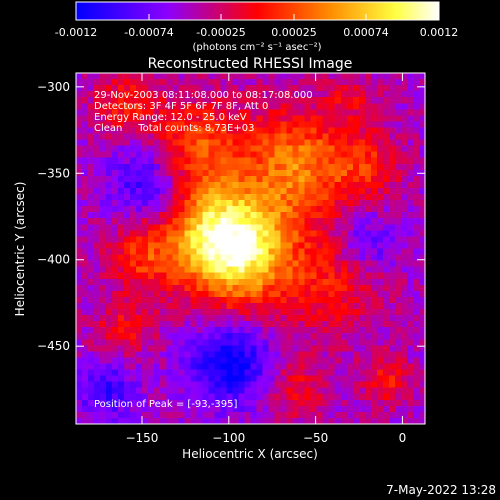  What do you see at coordinates (294, 32) in the screenshot?
I see `colorbar-tick-label: 0.00025` at bounding box center [294, 32].